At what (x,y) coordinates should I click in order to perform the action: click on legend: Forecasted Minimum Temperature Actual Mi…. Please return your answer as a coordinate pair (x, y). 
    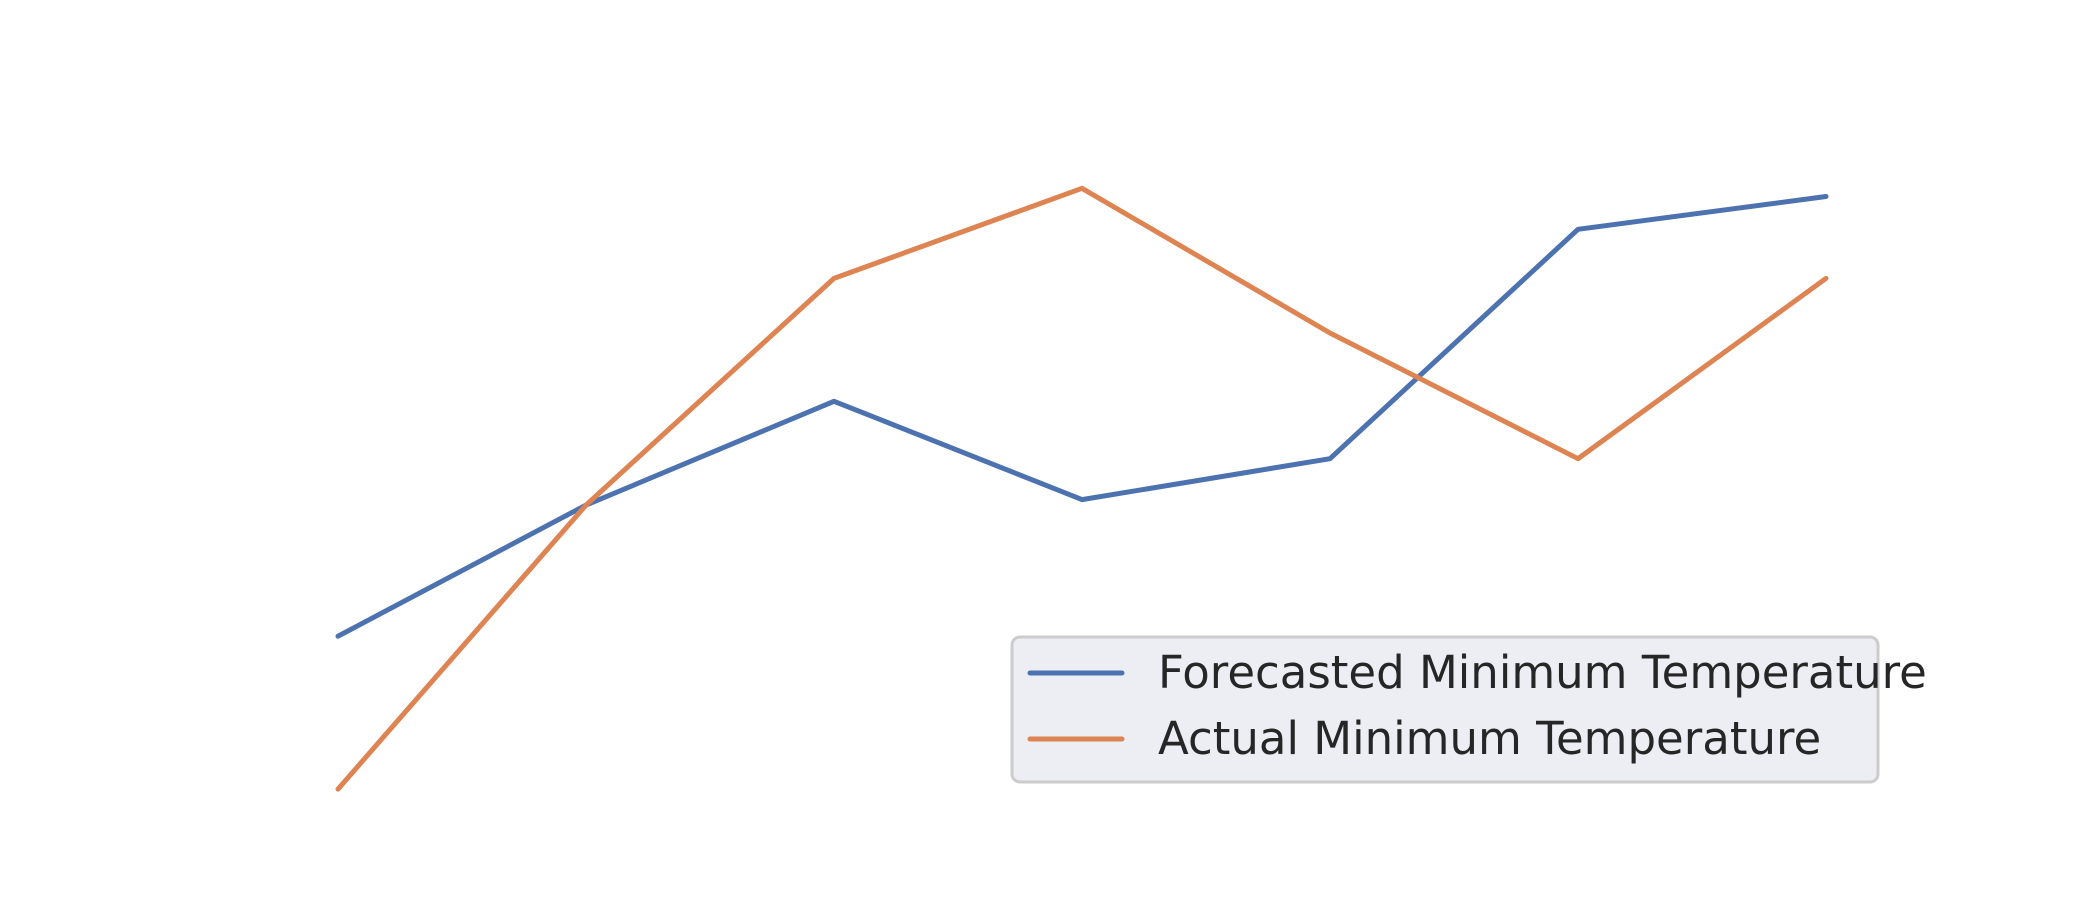
    Looking at the image, I should click on (1468, 709).